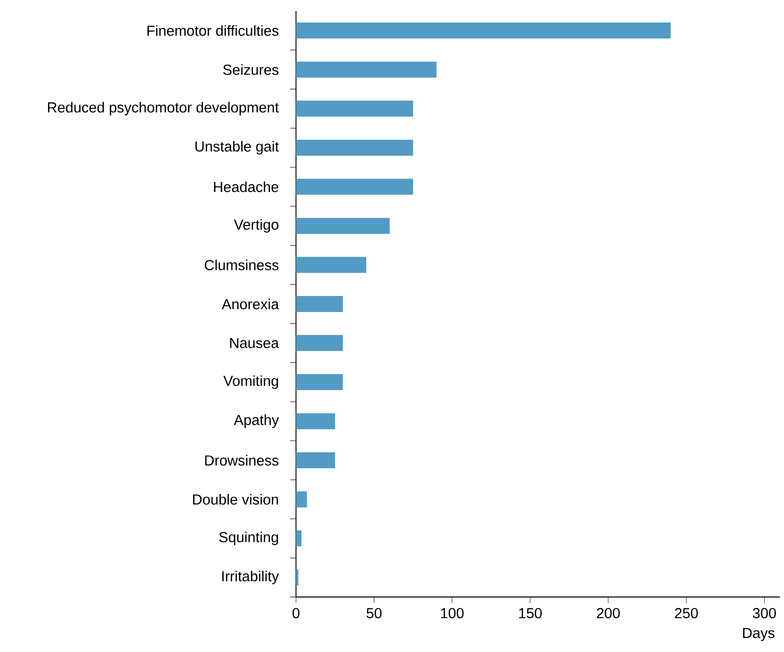  Describe the element at coordinates (608, 613) in the screenshot. I see `x-tick-label: 200` at that location.